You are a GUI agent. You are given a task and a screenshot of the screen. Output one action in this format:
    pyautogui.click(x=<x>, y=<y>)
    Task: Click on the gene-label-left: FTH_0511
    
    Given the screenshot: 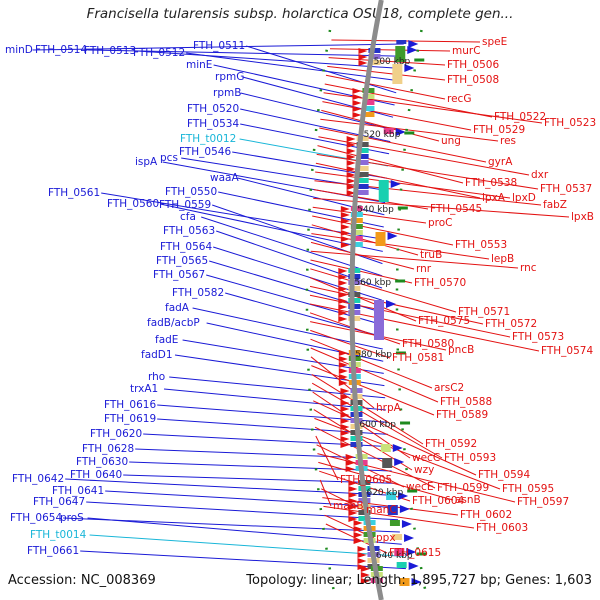 What is the action you would take?
    pyautogui.click(x=219, y=46)
    